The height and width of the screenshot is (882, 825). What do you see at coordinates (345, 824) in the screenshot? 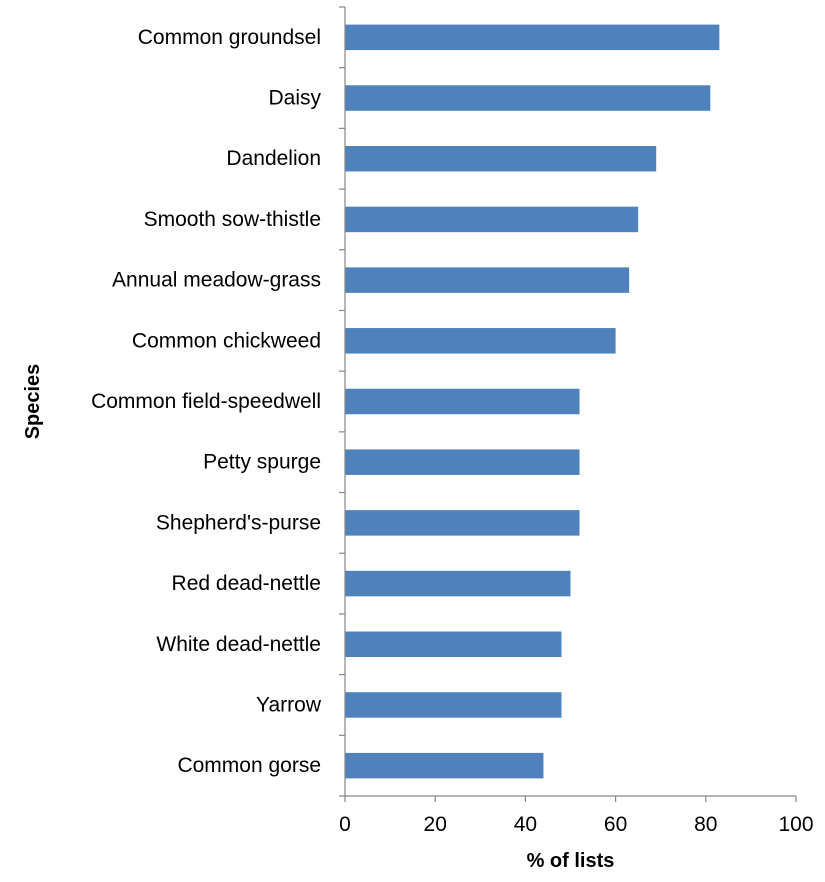
I see `x-tick-label: 0` at bounding box center [345, 824].